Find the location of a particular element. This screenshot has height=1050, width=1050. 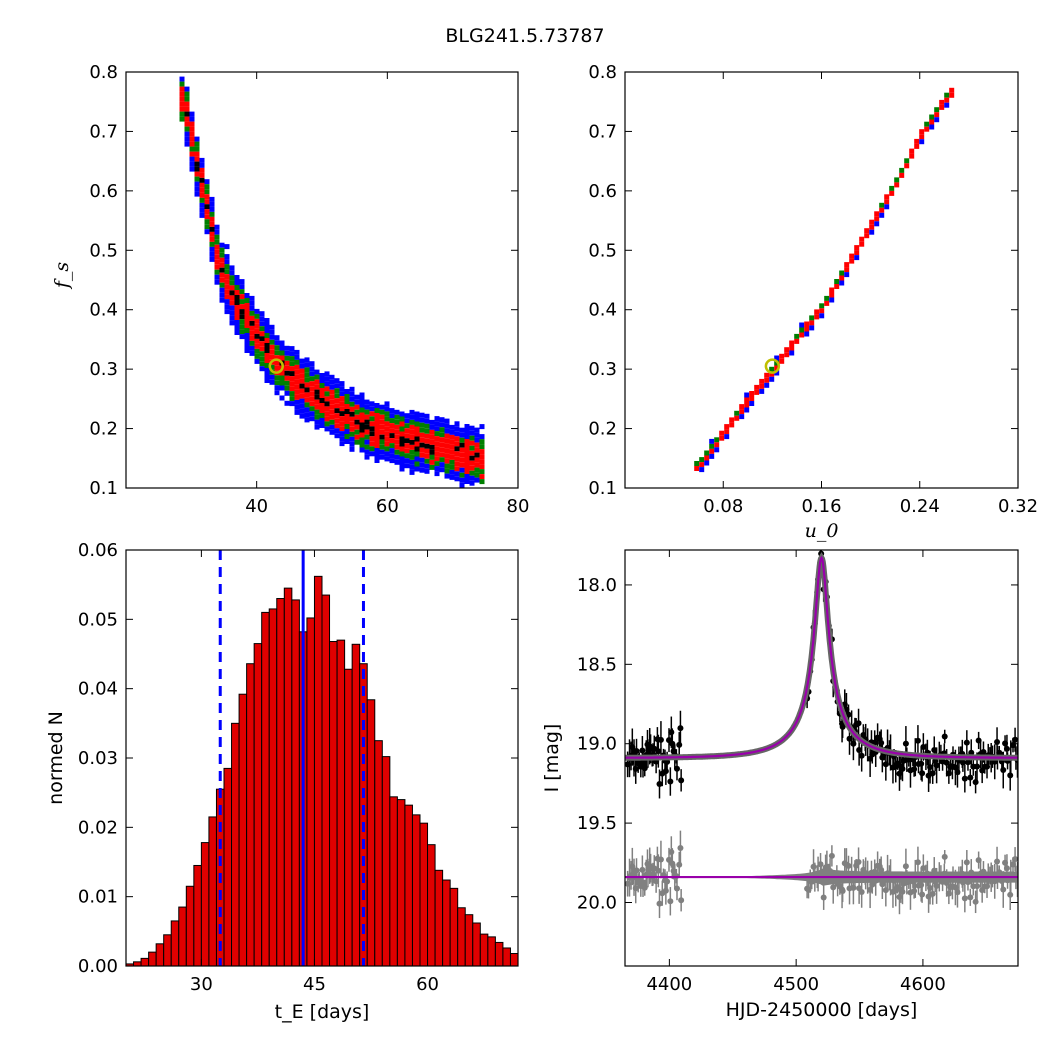

y-axis-label-fs: f_s is located at coordinates (62, 276).